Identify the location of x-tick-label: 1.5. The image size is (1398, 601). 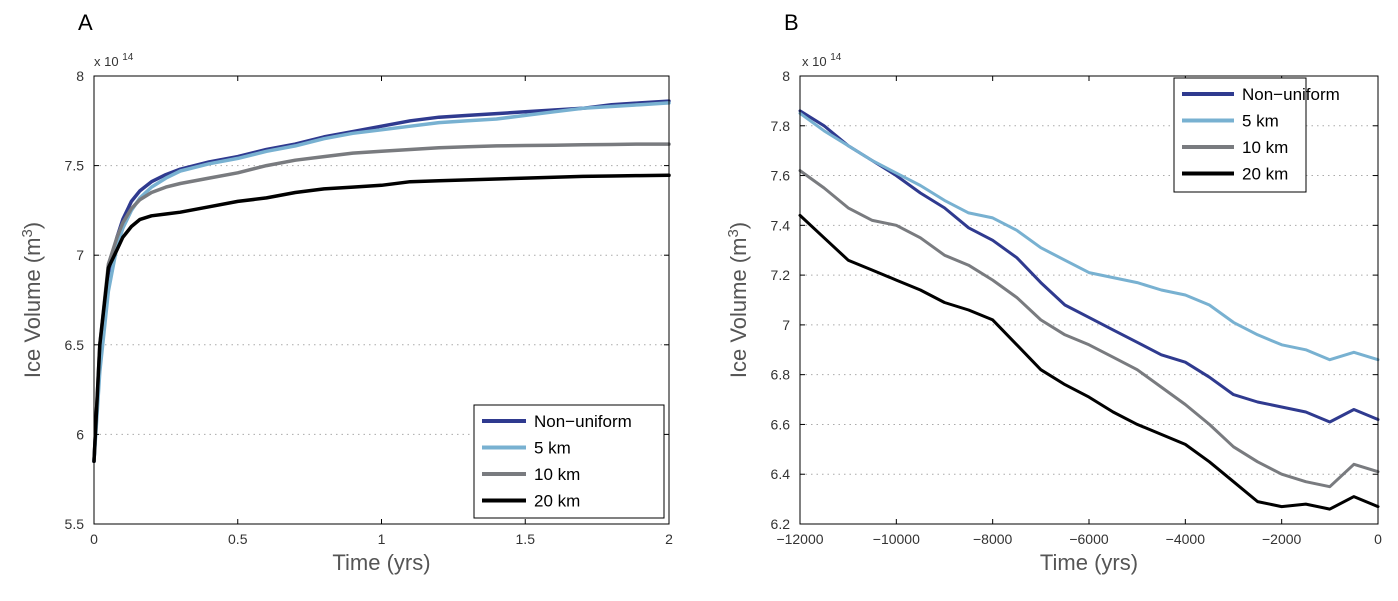
(526, 539).